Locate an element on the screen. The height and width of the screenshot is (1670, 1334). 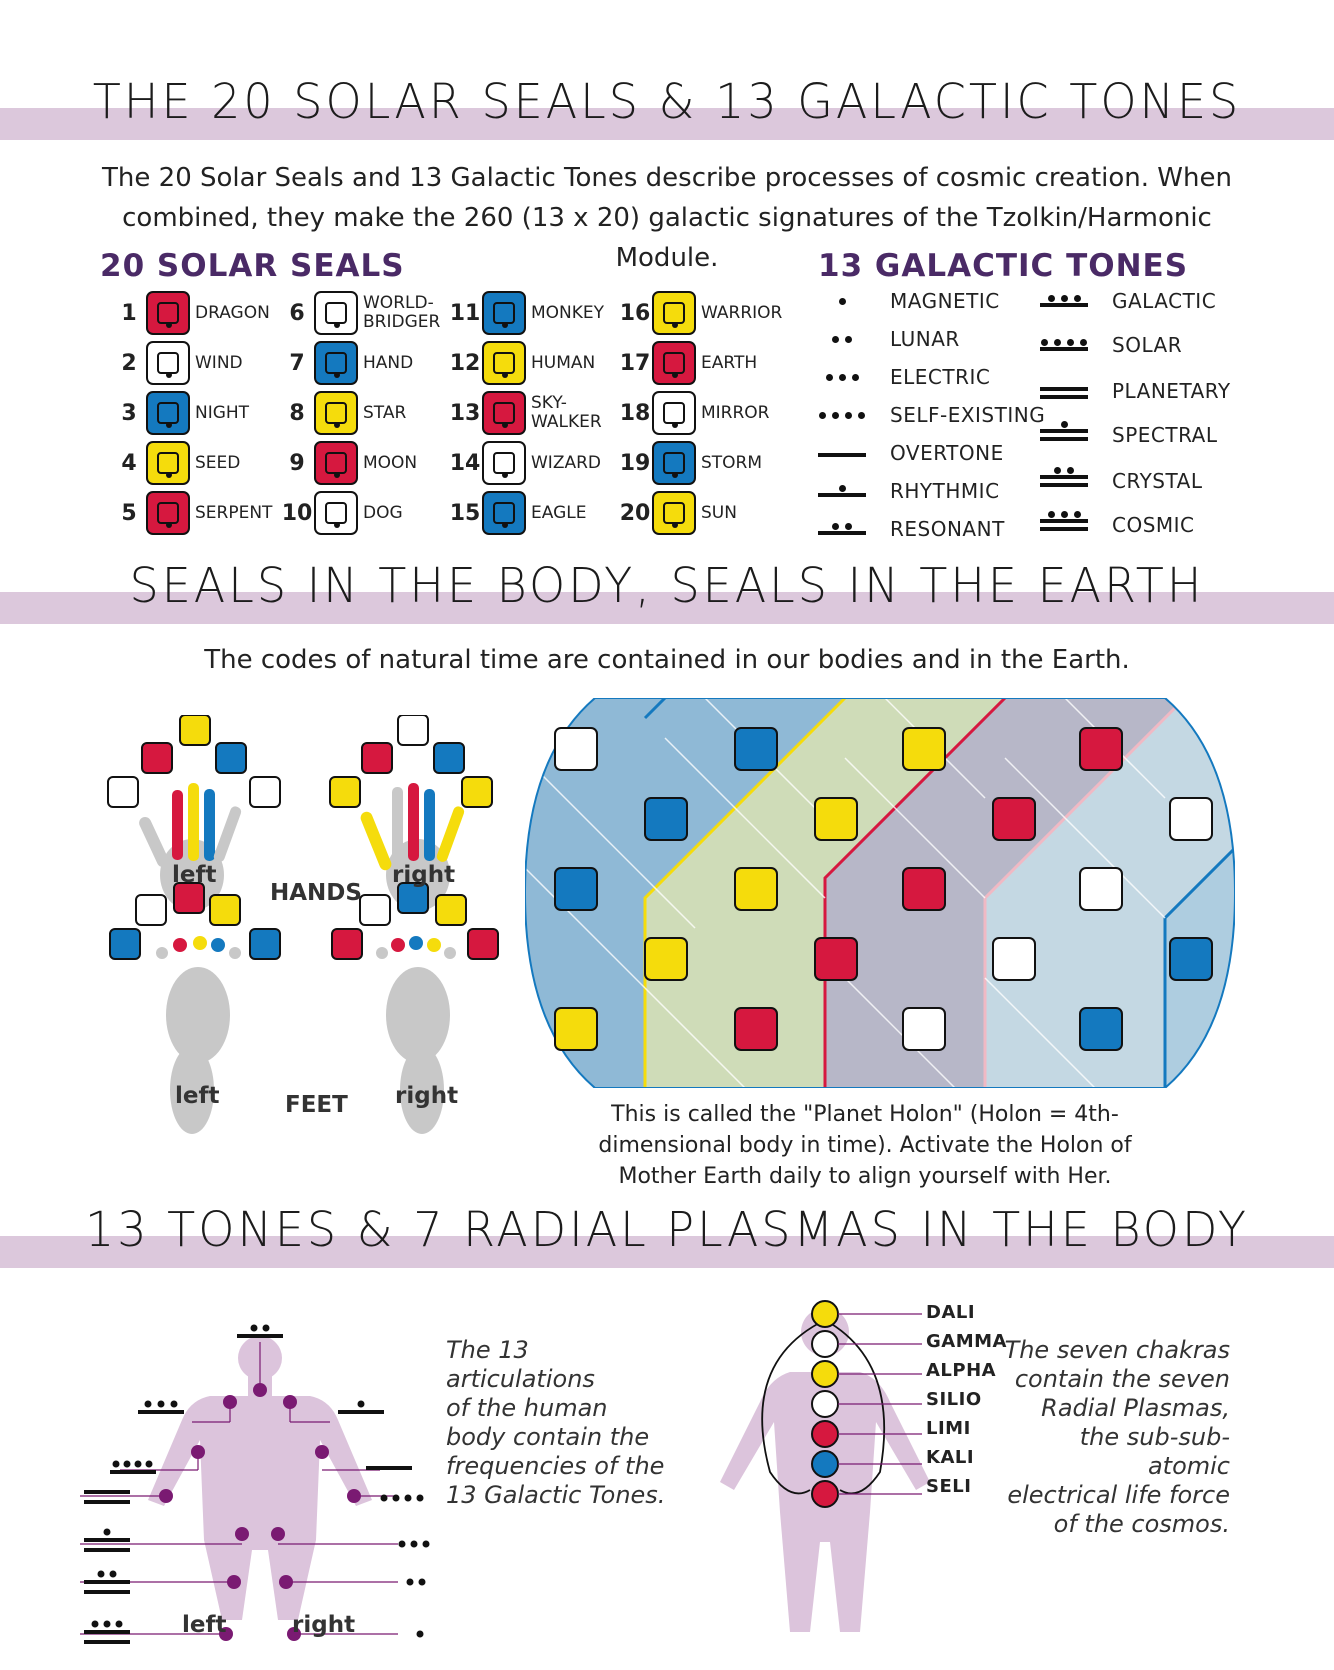
plasma-label-dali: DALI is located at coordinates (951, 1312).